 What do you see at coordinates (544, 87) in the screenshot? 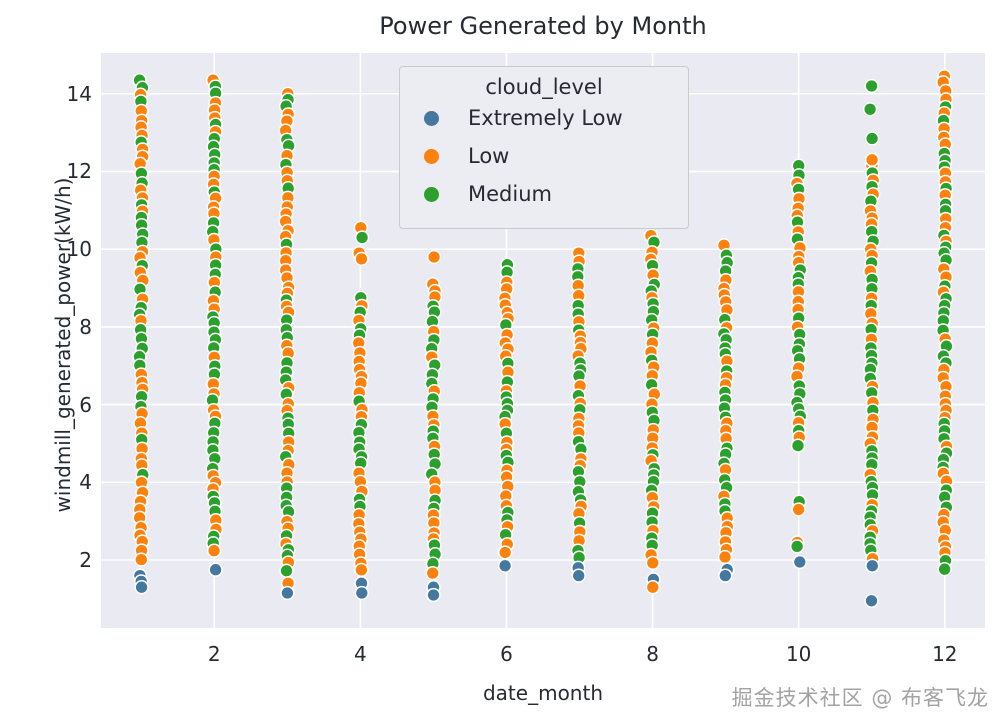
I see `legend-title: cloud_level` at bounding box center [544, 87].